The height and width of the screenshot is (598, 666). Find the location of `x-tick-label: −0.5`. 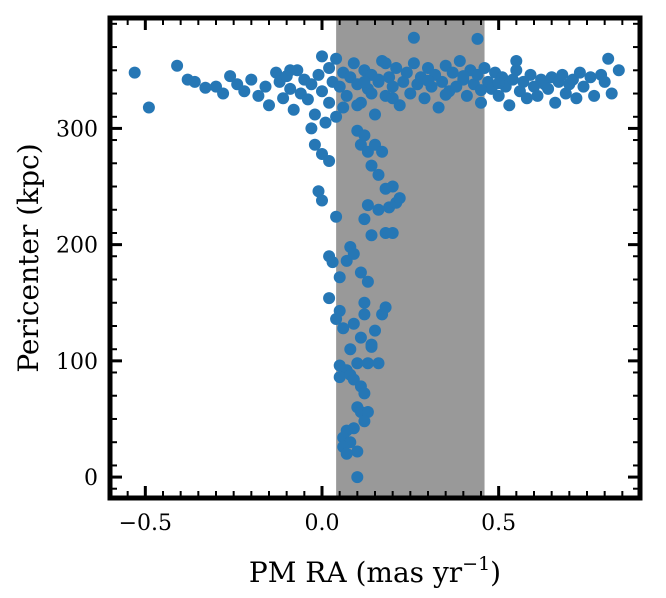

x-tick-label: −0.5 is located at coordinates (145, 523).